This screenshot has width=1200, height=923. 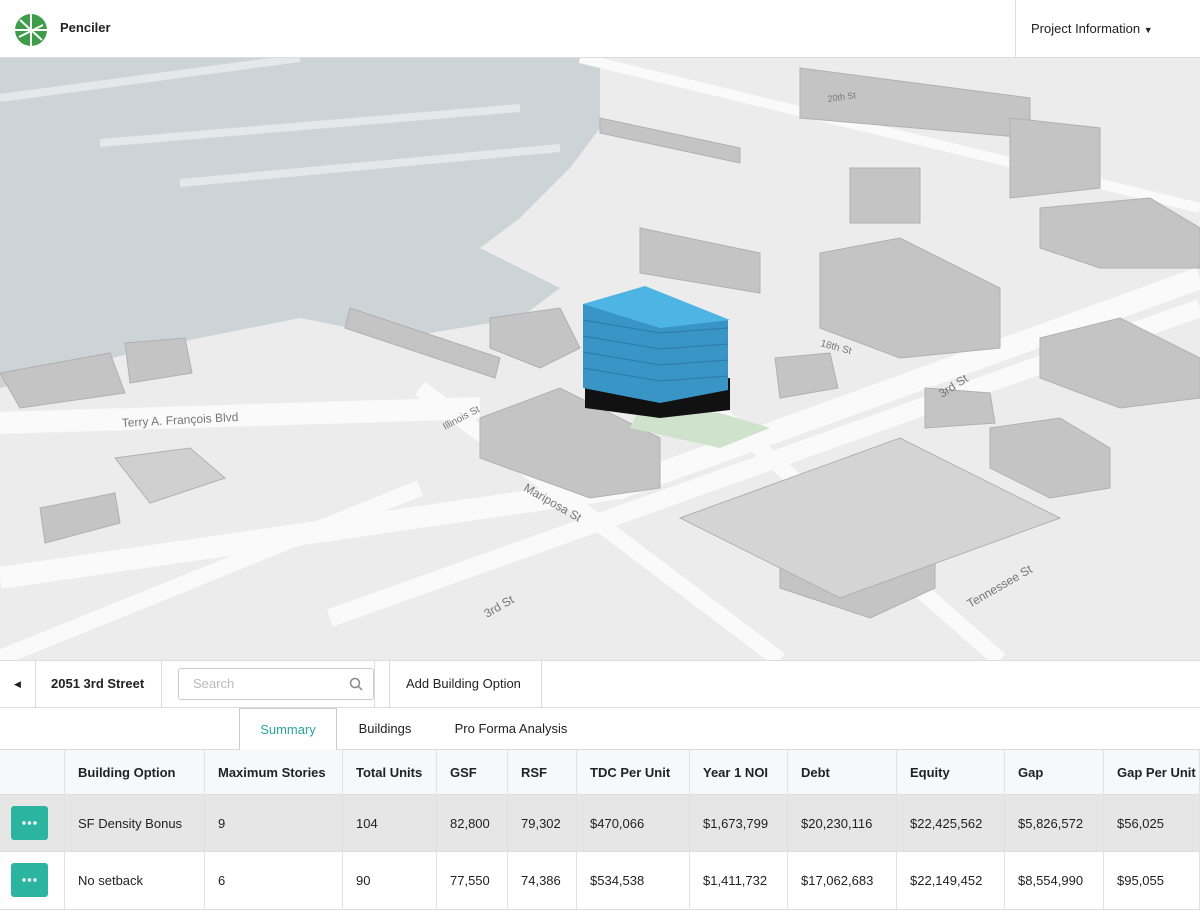 What do you see at coordinates (511, 728) in the screenshot?
I see `tab: Pro Forma Analysis` at bounding box center [511, 728].